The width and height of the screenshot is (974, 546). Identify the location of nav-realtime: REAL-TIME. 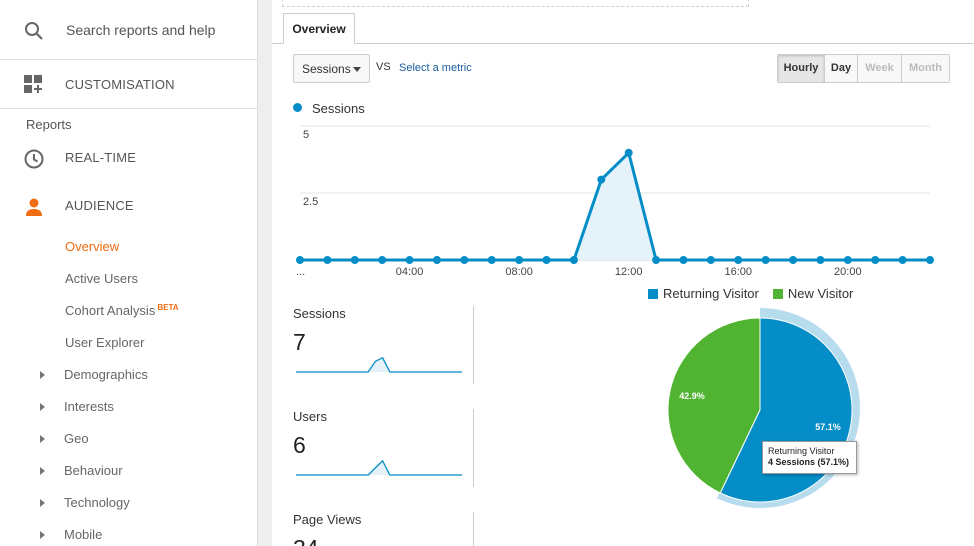
(129, 158).